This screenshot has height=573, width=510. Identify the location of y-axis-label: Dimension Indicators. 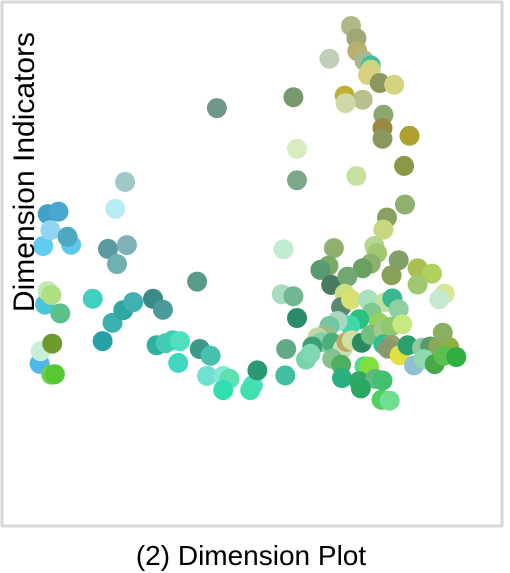
(24, 172).